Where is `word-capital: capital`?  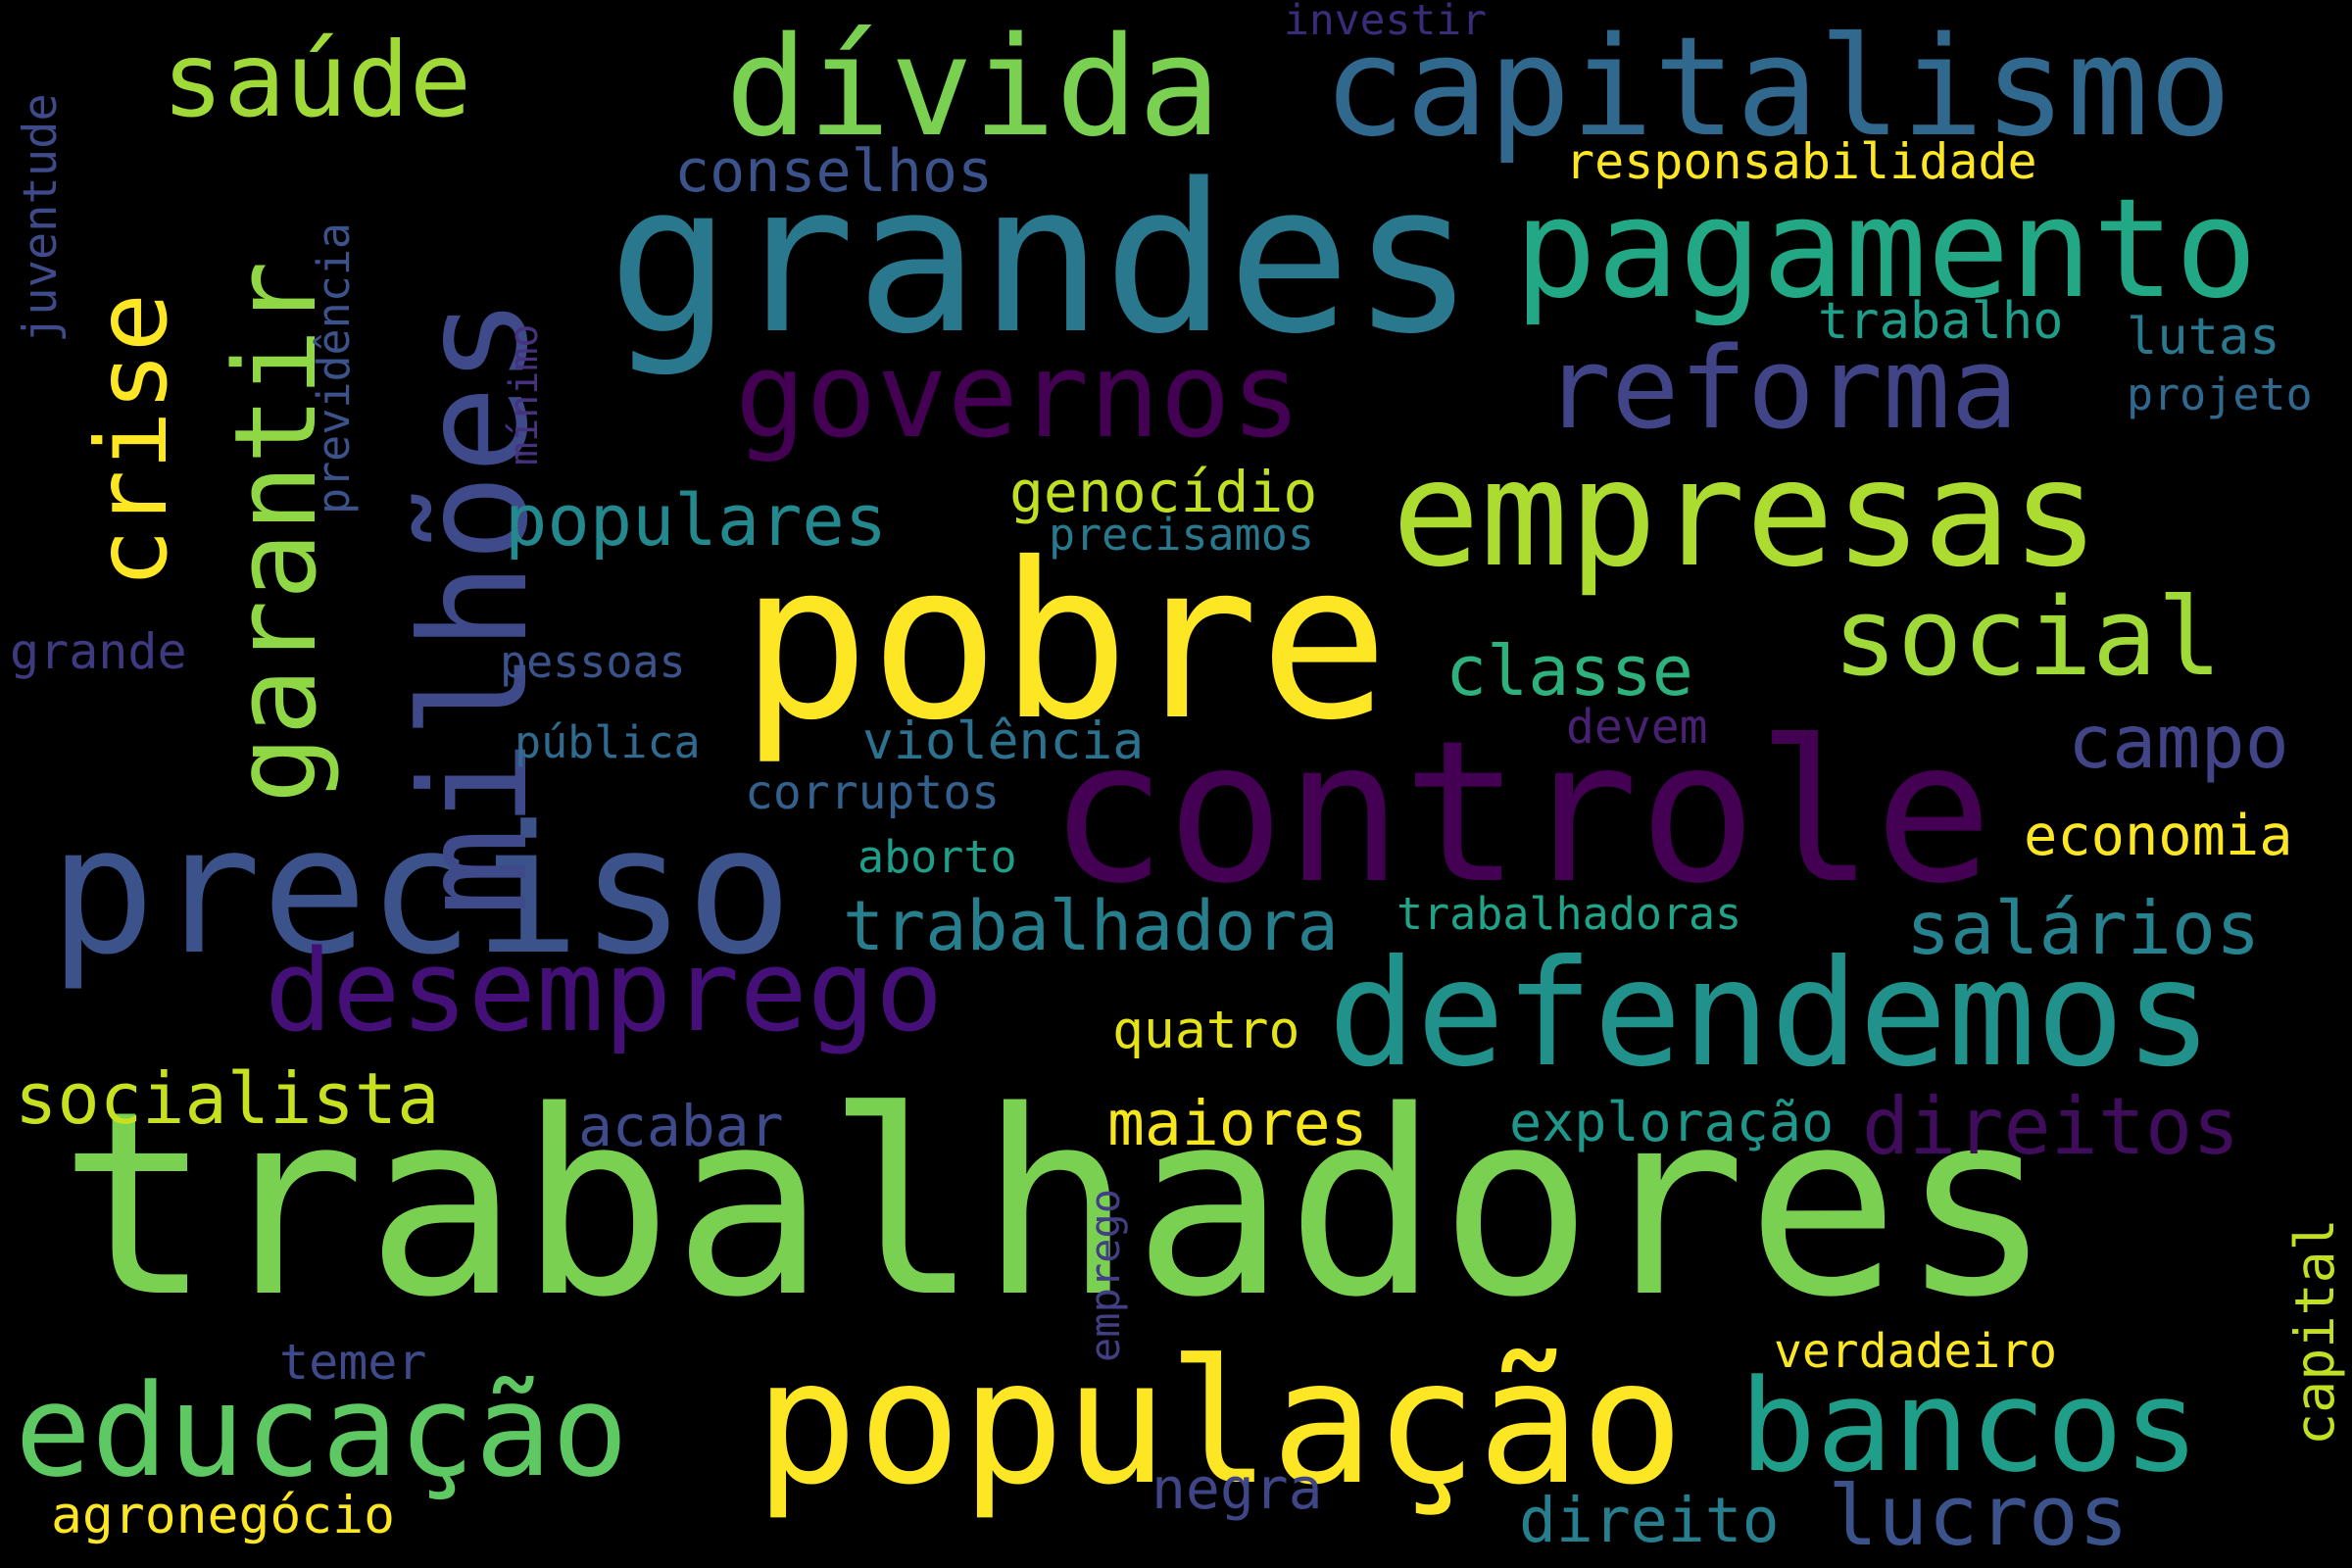
word-capital: capital is located at coordinates (2314, 1332).